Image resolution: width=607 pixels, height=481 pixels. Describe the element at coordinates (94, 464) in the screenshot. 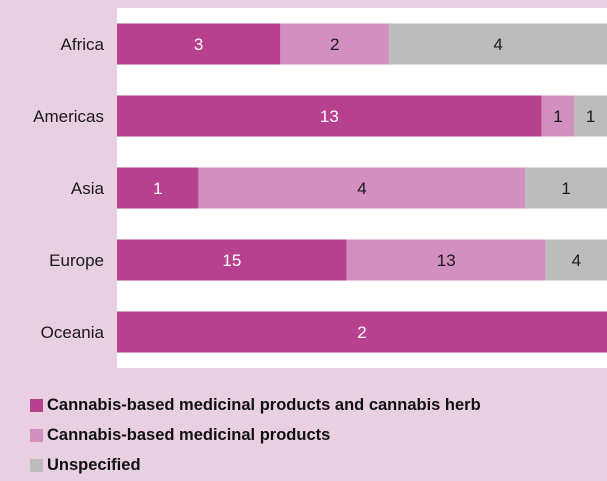

I see `legend-label-unspecified: Unspecified` at that location.